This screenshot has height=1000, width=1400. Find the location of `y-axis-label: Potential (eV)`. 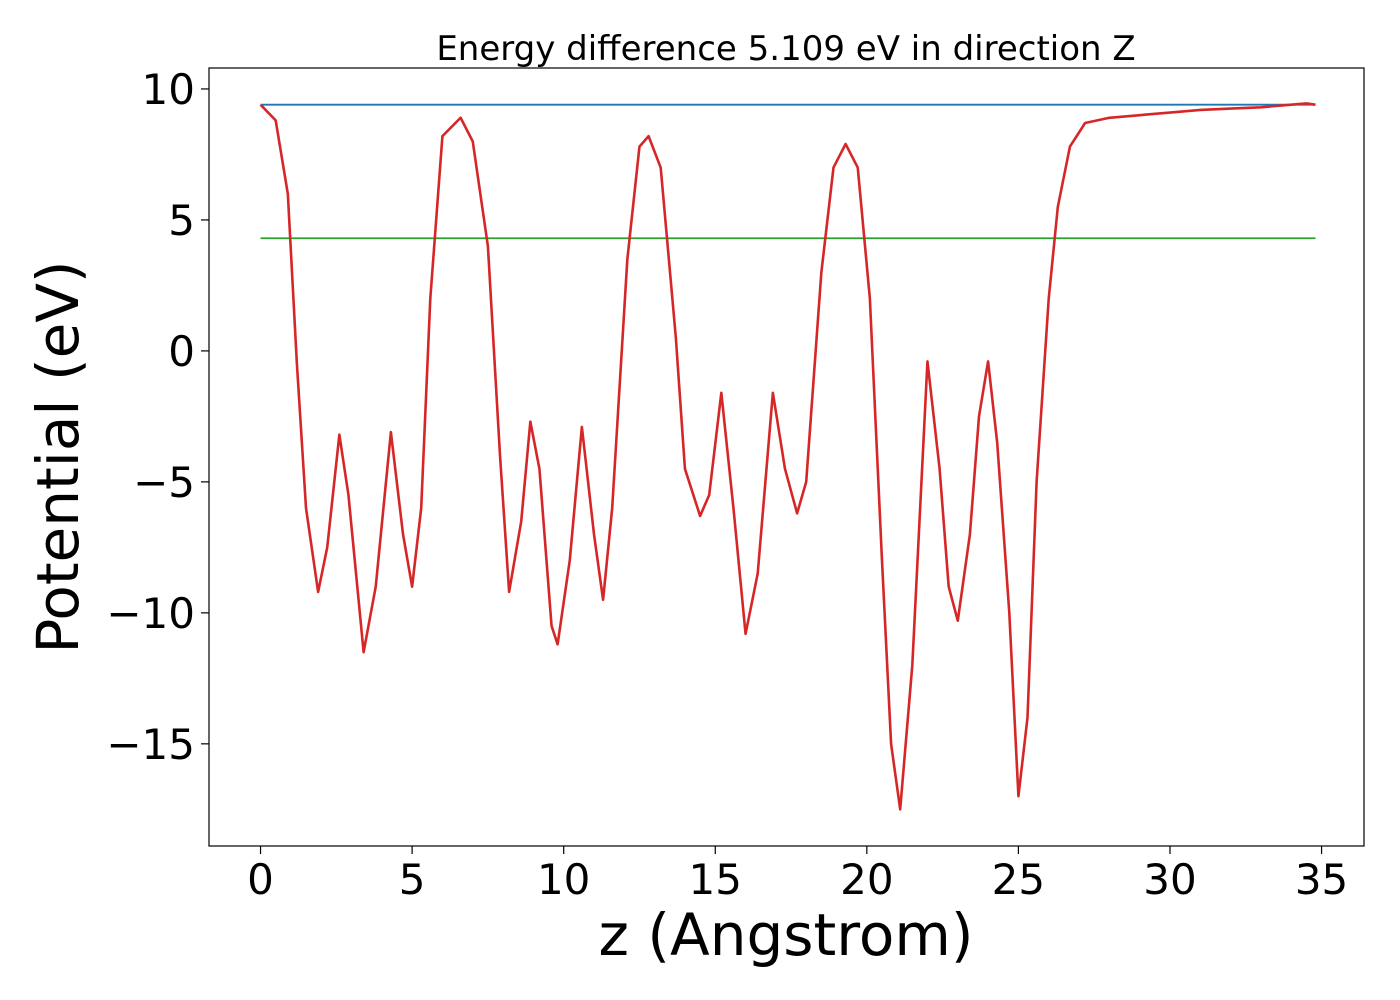

y-axis-label: Potential (eV) is located at coordinates (58, 456).